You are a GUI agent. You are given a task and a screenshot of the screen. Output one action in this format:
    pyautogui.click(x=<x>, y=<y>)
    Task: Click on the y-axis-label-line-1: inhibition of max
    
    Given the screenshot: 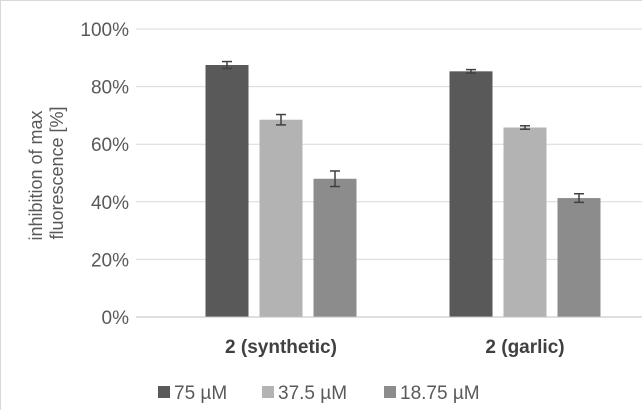 What is the action you would take?
    pyautogui.click(x=36, y=175)
    